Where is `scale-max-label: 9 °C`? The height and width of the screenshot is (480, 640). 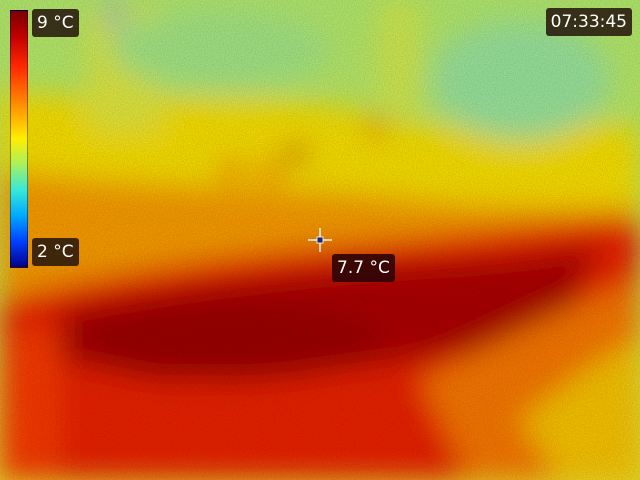 scale-max-label: 9 °C is located at coordinates (55, 23).